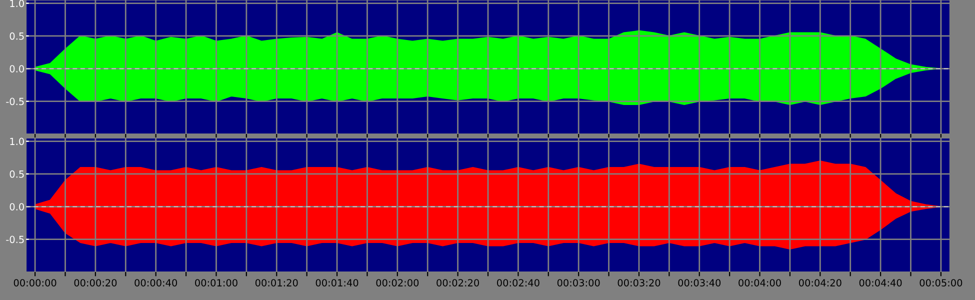 The height and width of the screenshot is (300, 975). I want to click on x-tick-label: 00:05:00, so click(941, 282).